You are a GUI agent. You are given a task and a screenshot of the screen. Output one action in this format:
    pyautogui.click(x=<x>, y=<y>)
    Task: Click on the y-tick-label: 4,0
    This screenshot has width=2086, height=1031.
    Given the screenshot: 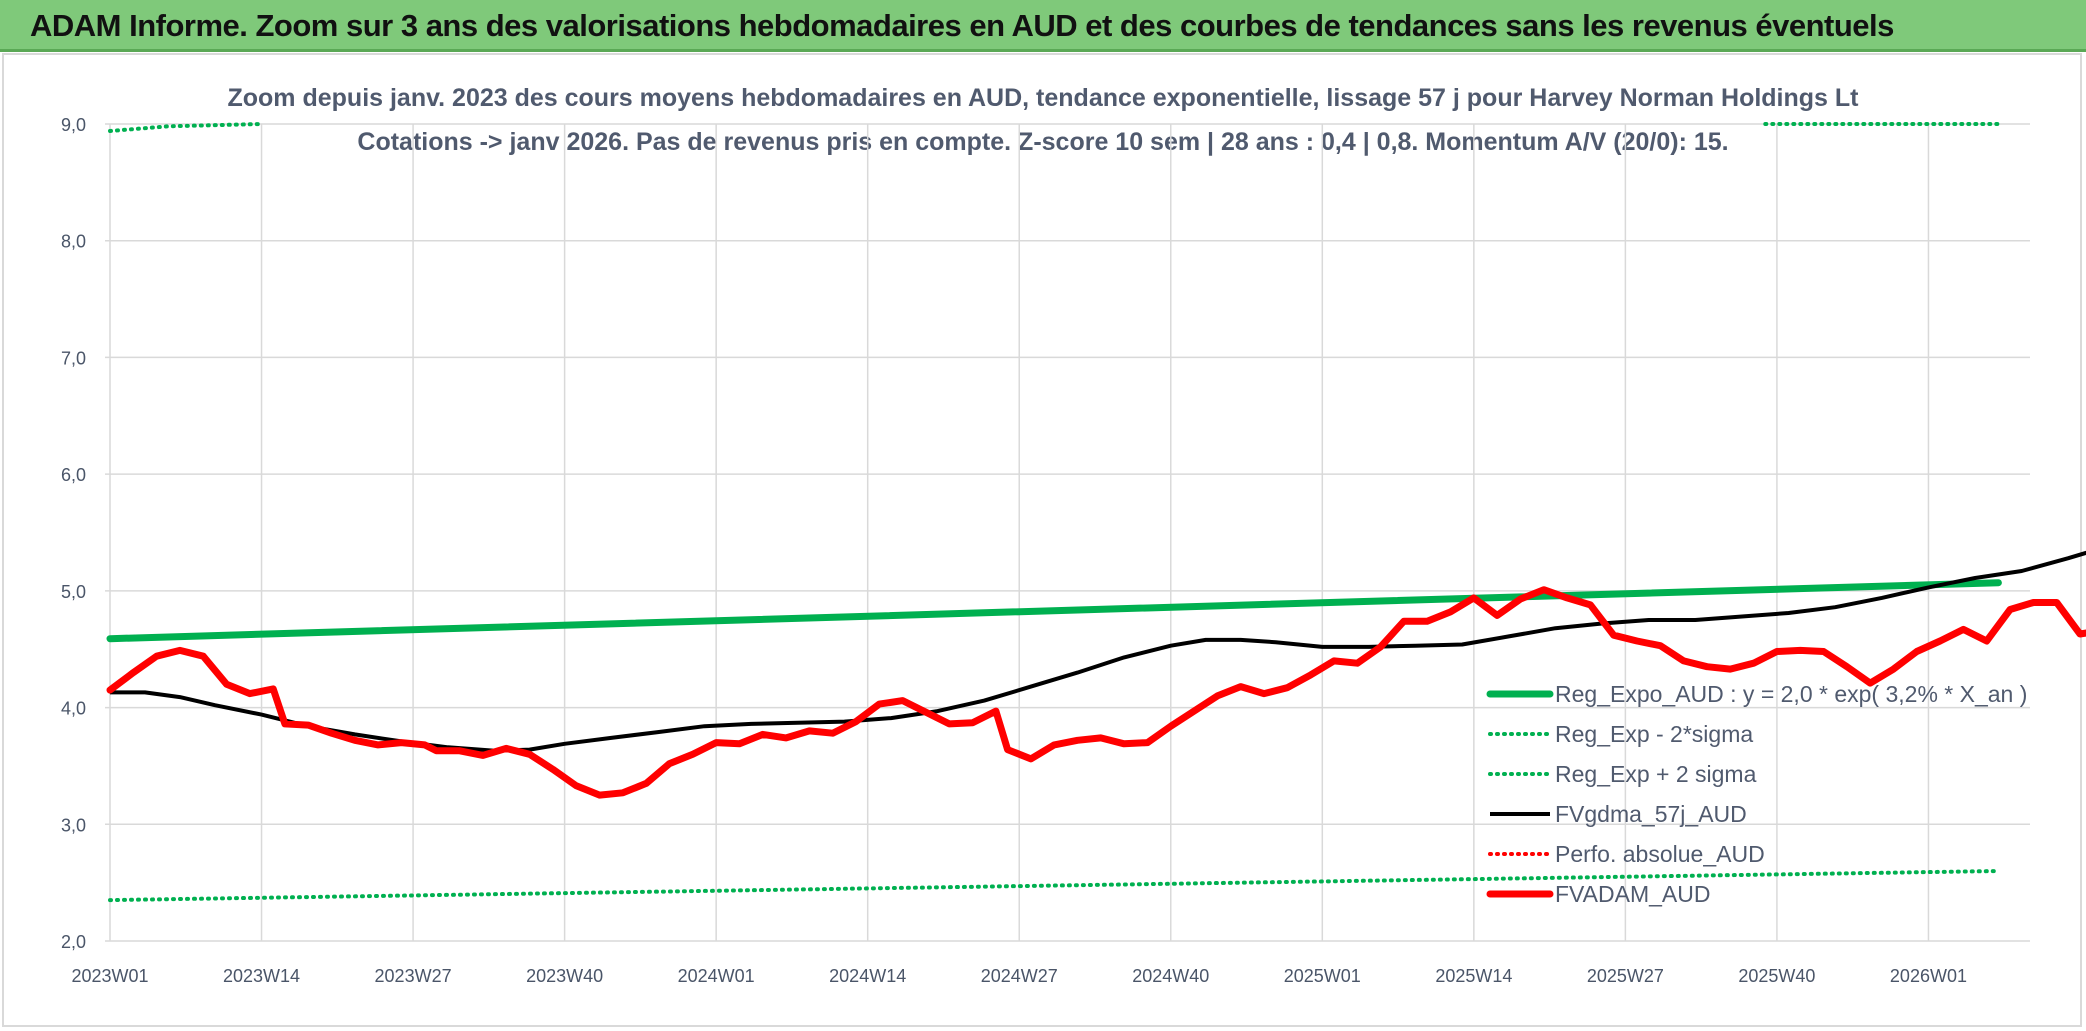 What is the action you would take?
    pyautogui.click(x=73, y=709)
    